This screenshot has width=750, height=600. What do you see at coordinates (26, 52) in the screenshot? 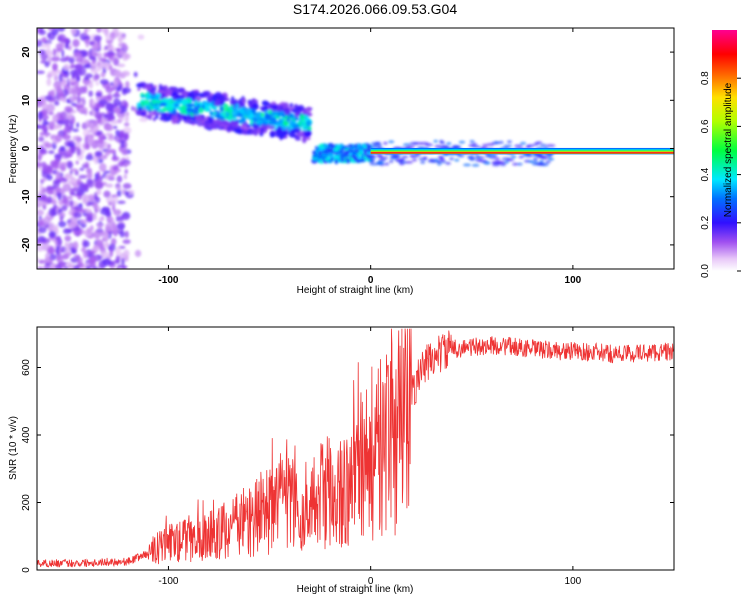
I see `y-tick-label: 20` at bounding box center [26, 52].